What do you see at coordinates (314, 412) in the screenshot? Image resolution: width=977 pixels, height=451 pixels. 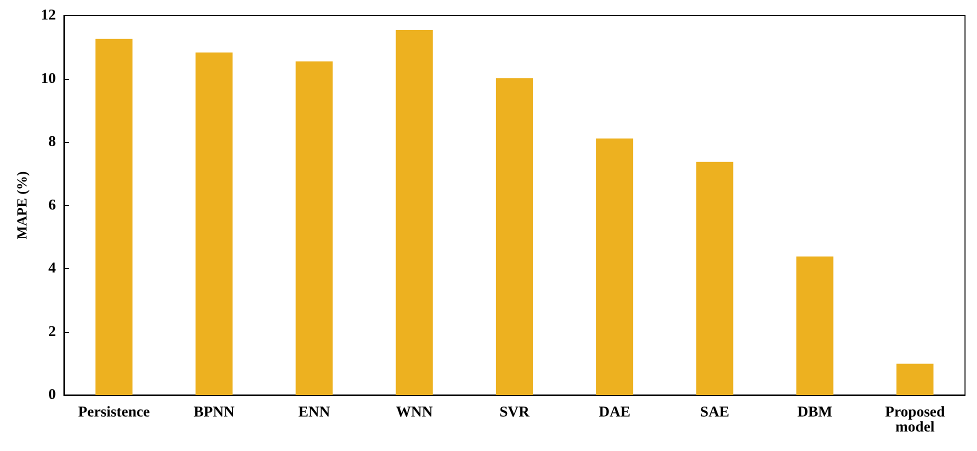 I see `x-tick-label: ENN` at bounding box center [314, 412].